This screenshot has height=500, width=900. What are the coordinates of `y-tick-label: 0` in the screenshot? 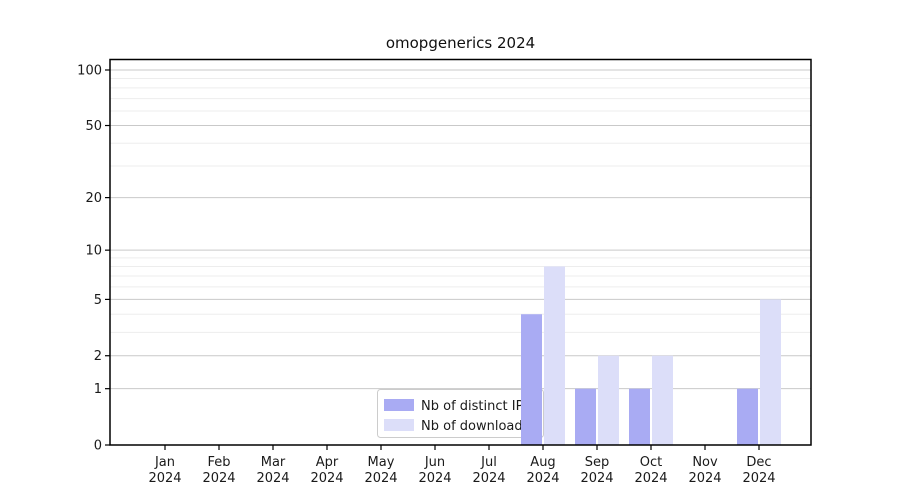 It's located at (98, 446).